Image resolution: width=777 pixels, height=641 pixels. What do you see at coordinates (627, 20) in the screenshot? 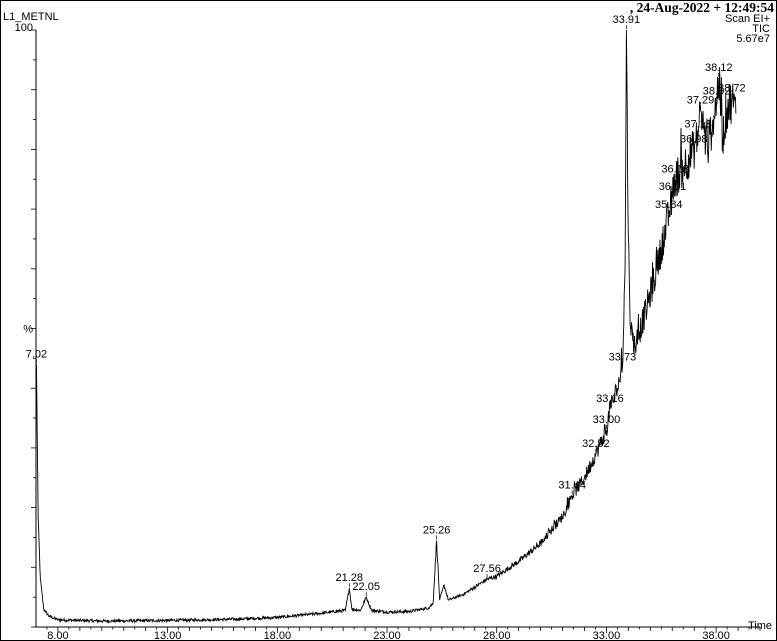
I see `peak-label: 33.91` at bounding box center [627, 20].